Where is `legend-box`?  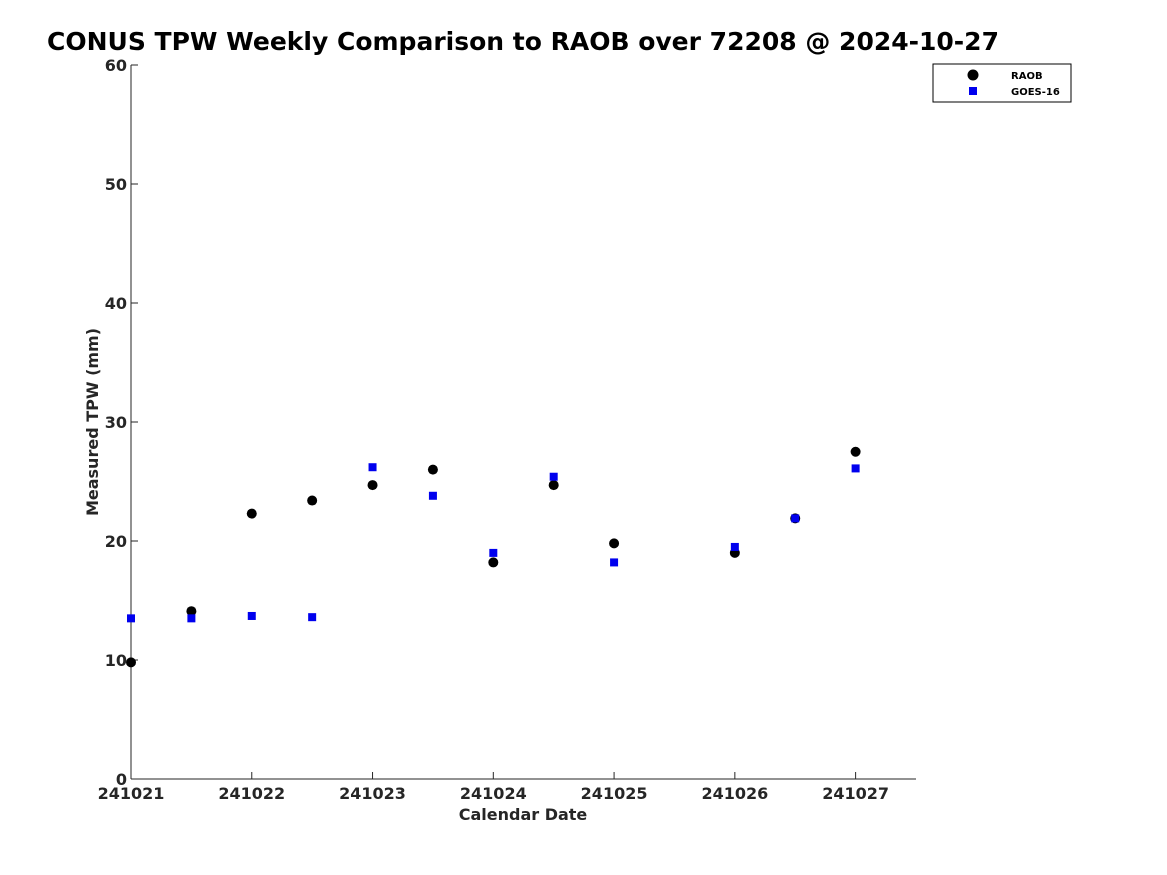 legend-box is located at coordinates (1002, 83).